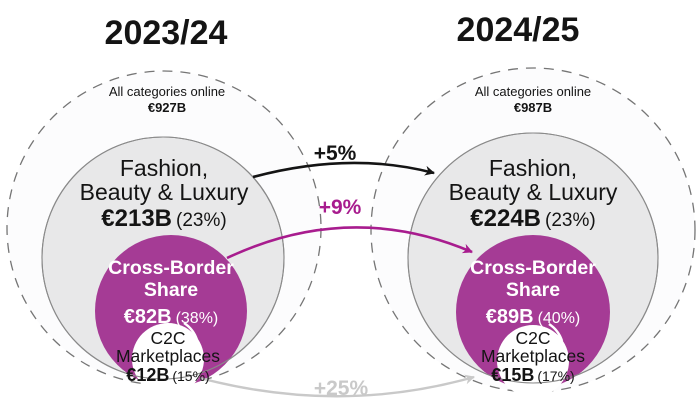 The height and width of the screenshot is (416, 700). What do you see at coordinates (506, 218) in the screenshot?
I see `fashion-value: €224B` at bounding box center [506, 218].